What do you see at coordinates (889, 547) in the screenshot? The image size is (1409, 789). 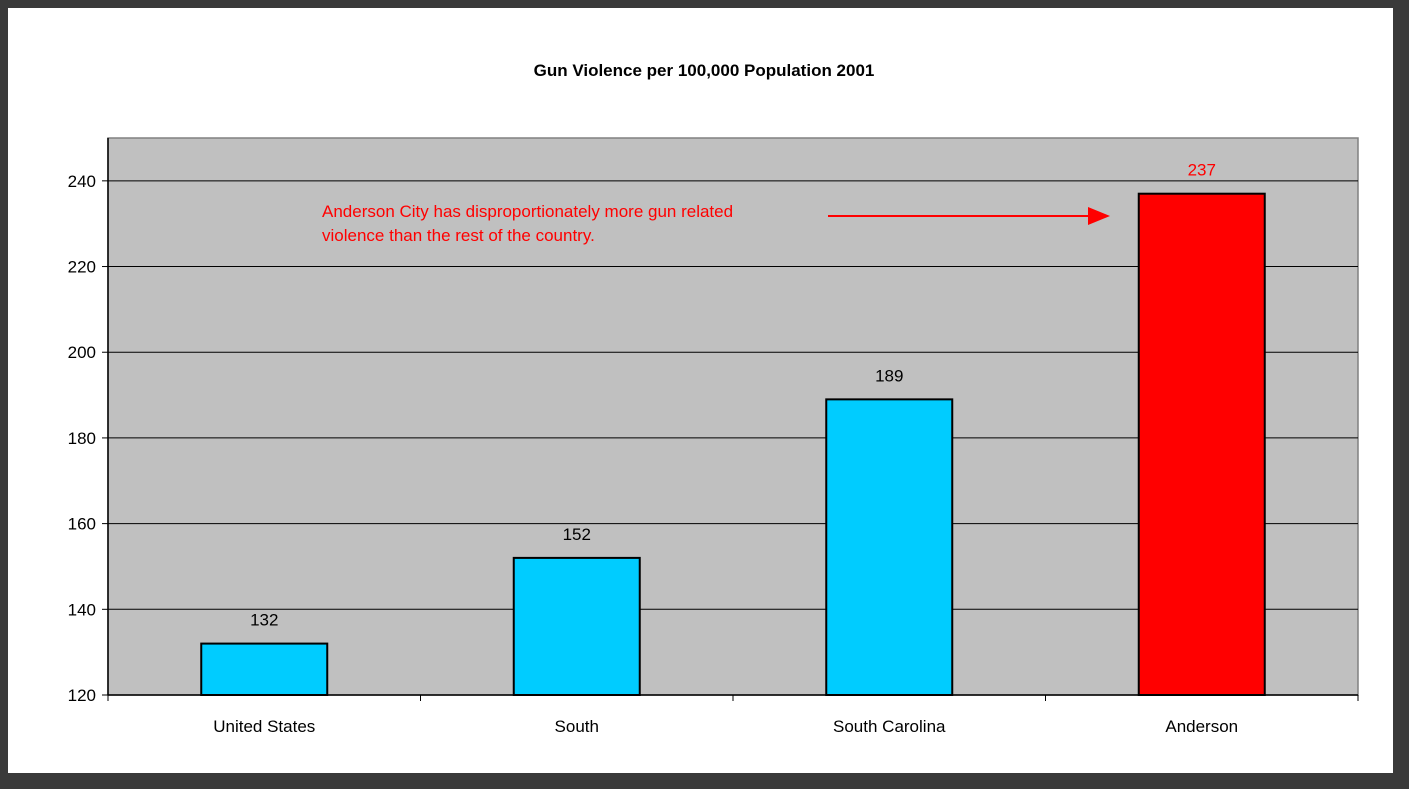 I see `bar-south-carolina` at bounding box center [889, 547].